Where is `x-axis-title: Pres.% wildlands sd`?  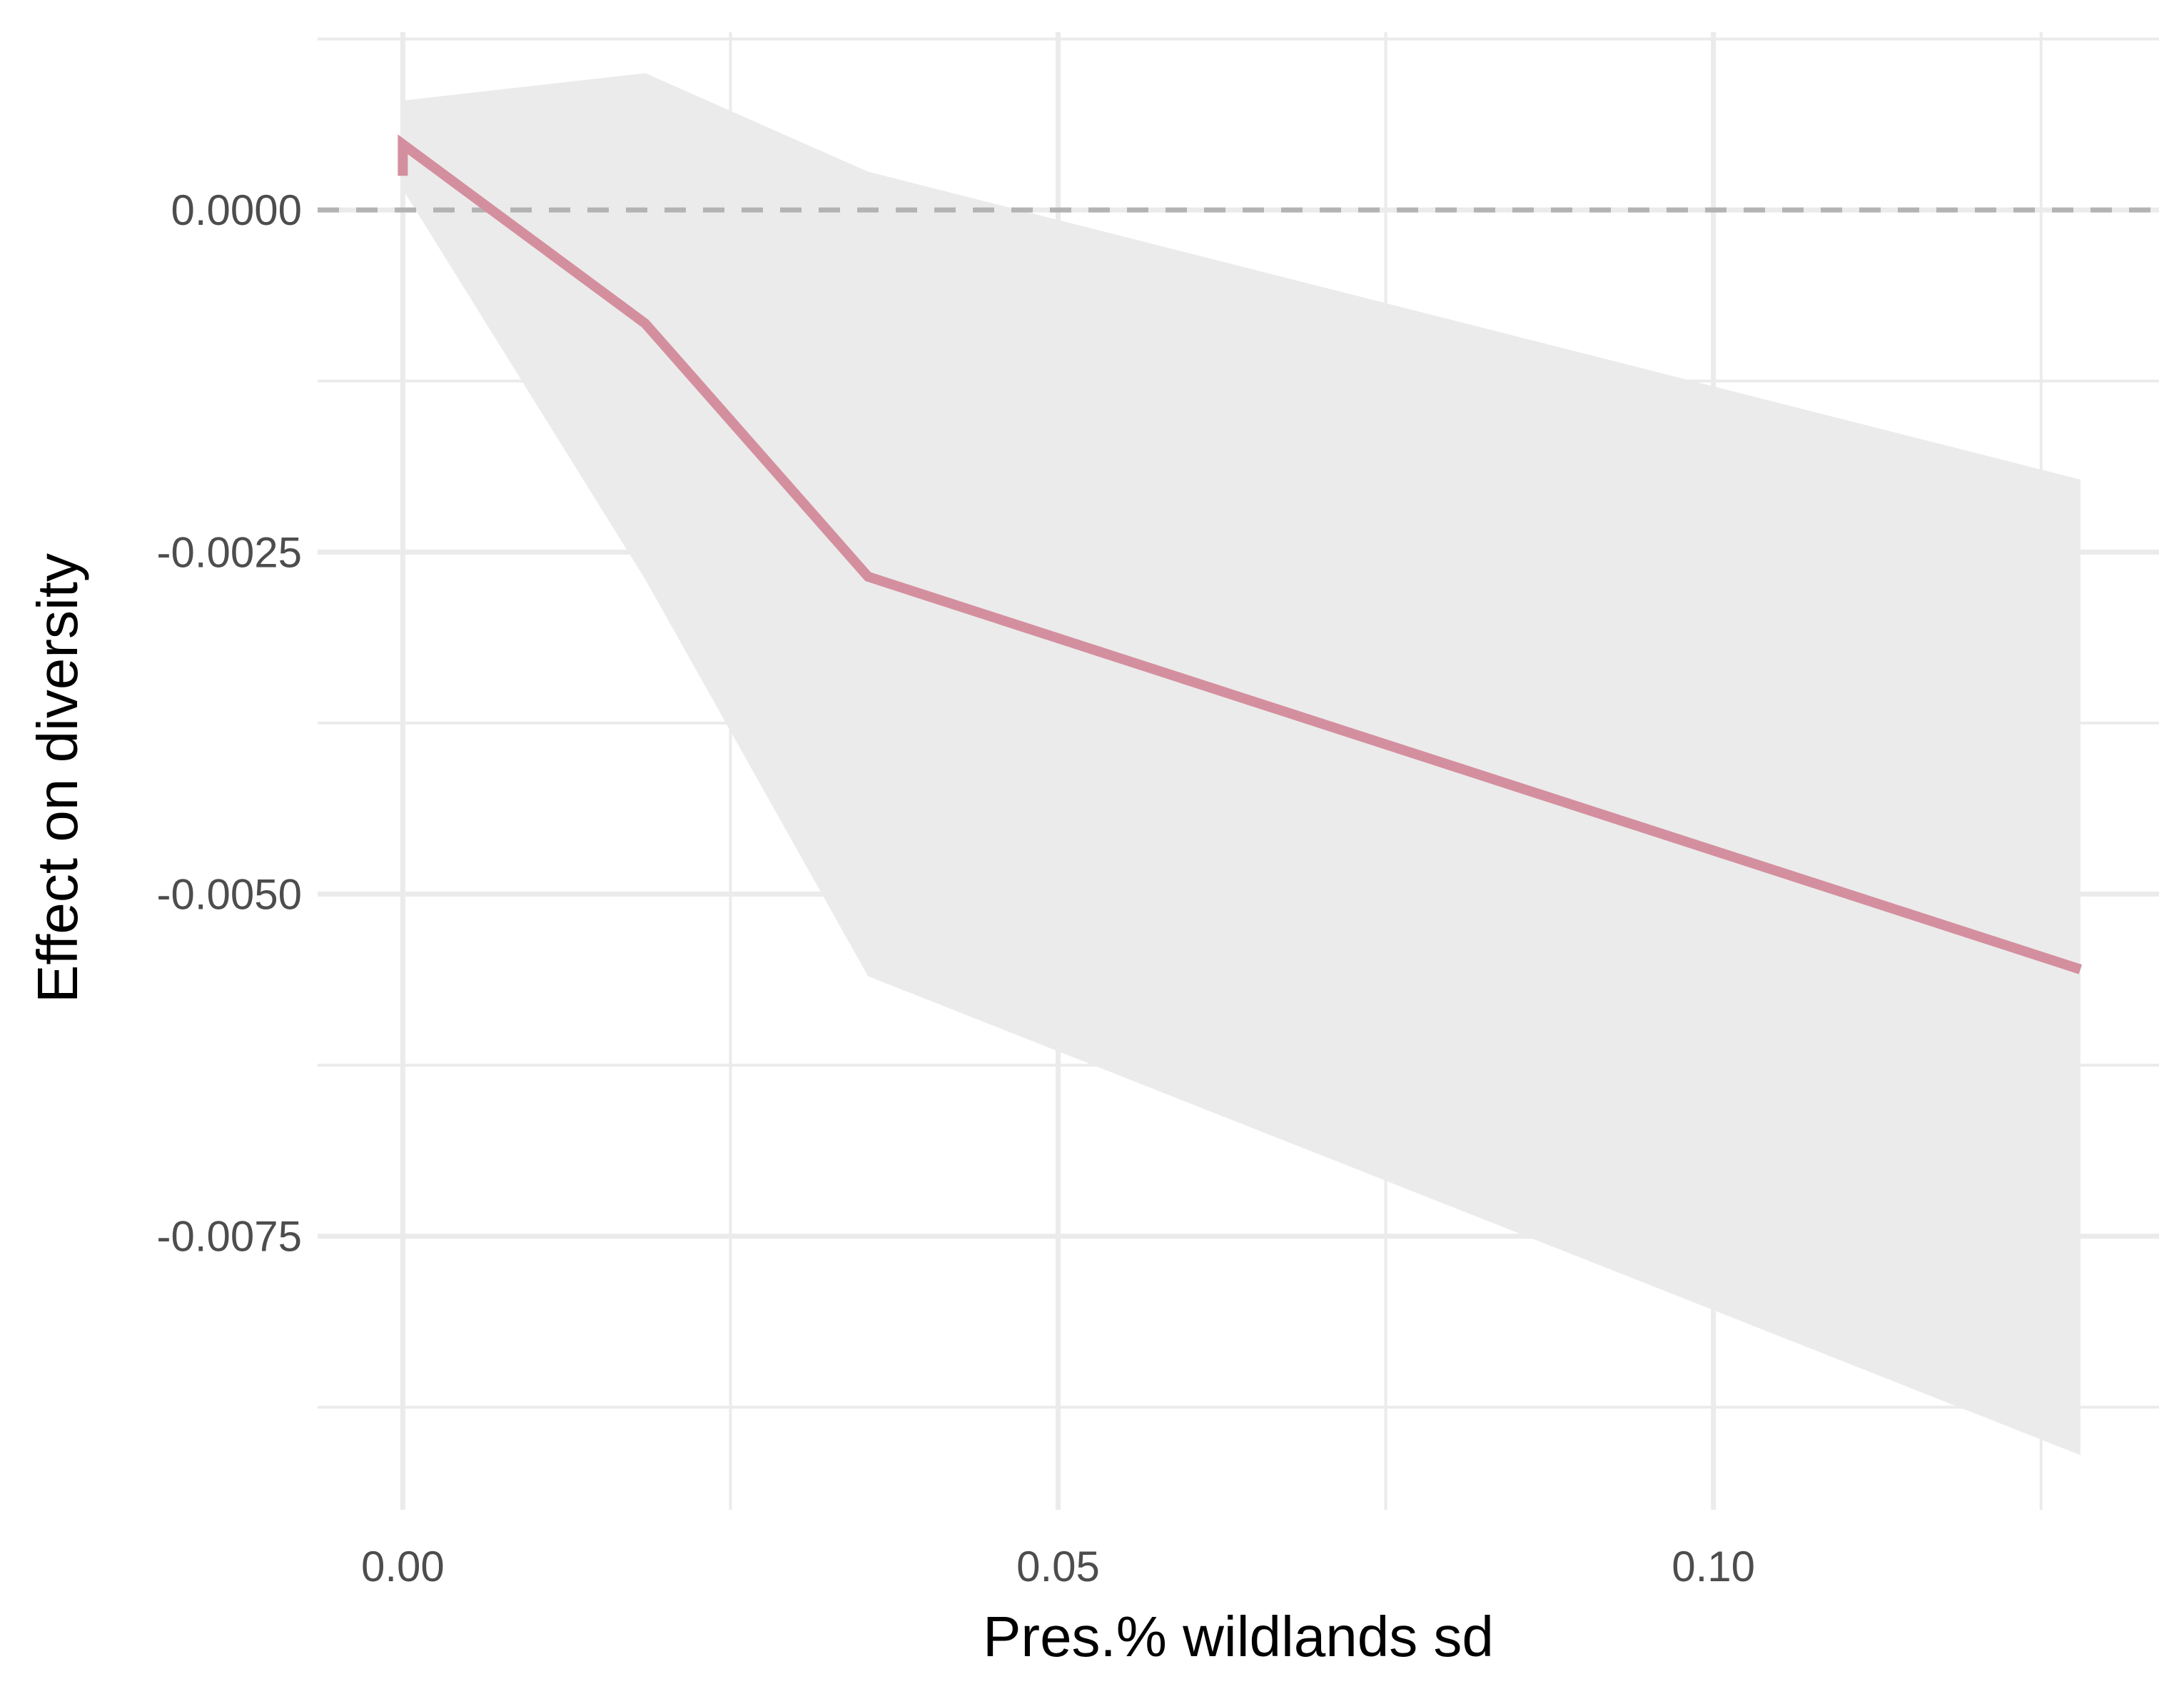 x-axis-title: Pres.% wildlands sd is located at coordinates (1238, 1637).